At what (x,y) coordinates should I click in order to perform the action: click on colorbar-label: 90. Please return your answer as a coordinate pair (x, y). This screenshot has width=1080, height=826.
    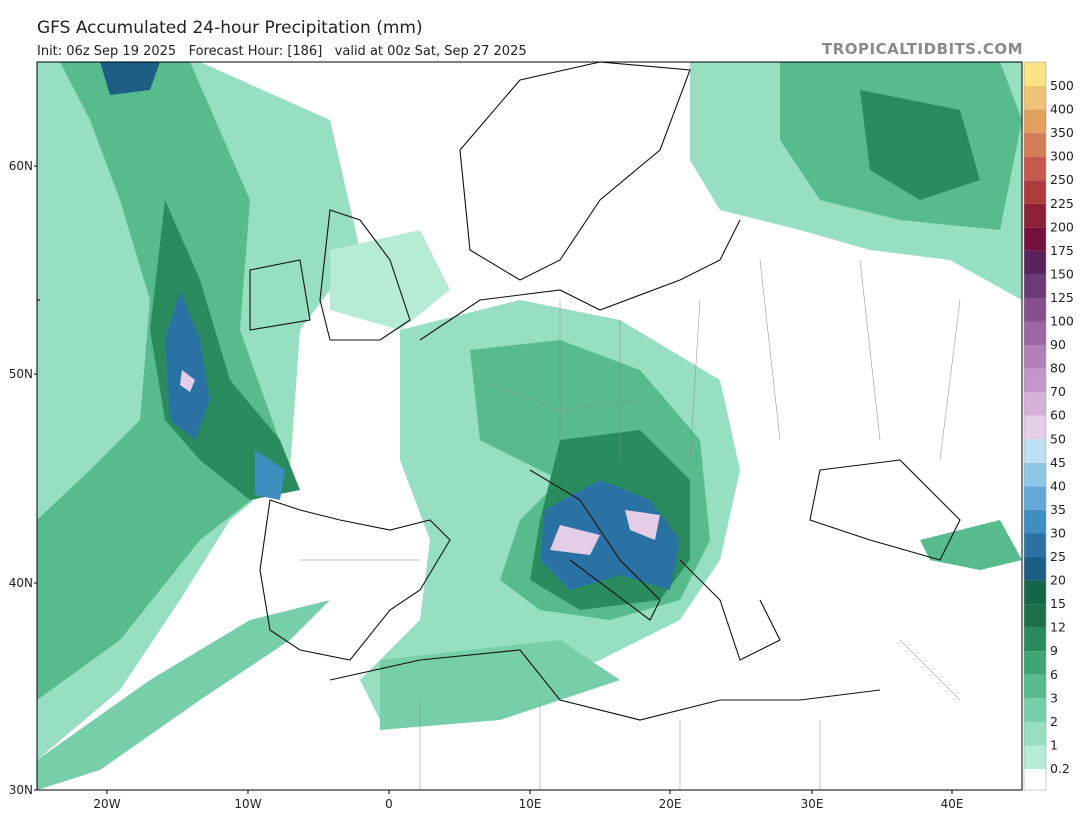
    Looking at the image, I should click on (1058, 344).